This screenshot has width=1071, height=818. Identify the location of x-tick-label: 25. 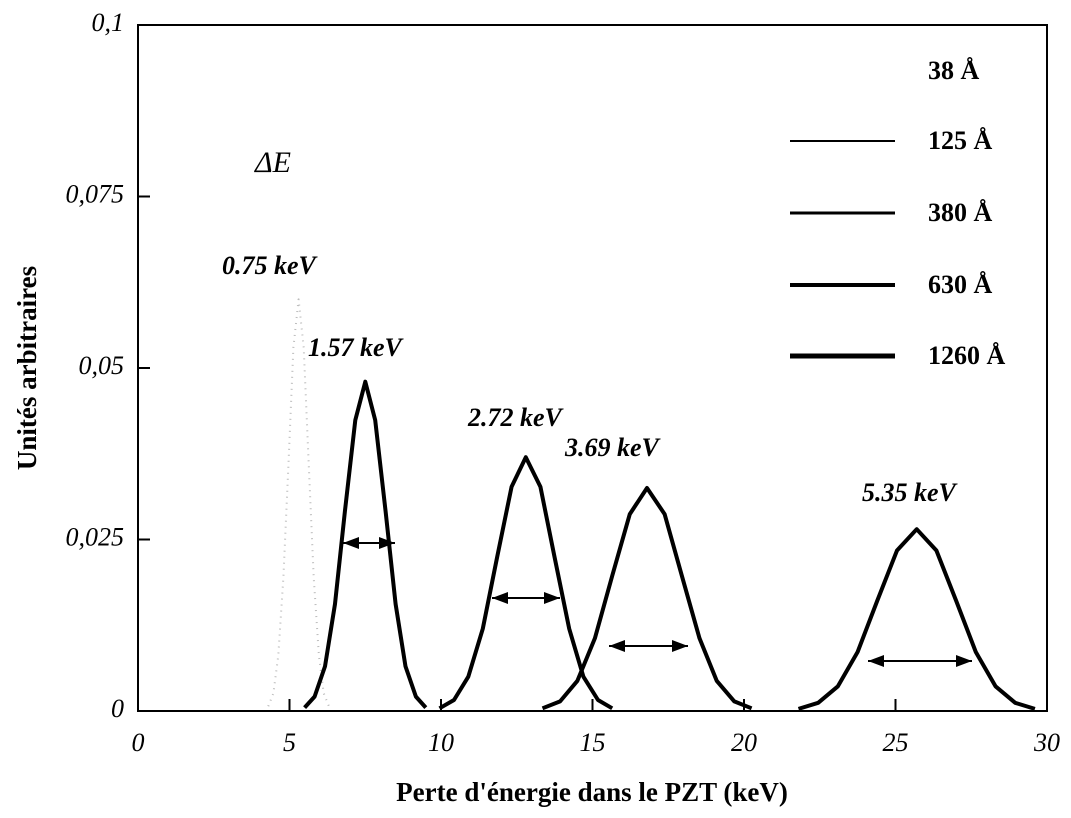
(896, 742).